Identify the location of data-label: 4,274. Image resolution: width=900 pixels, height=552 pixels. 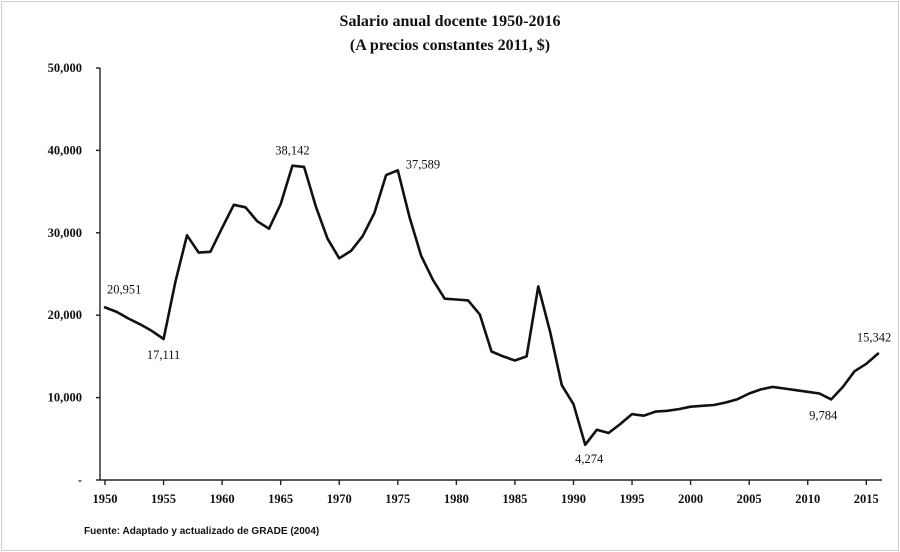
(589, 459).